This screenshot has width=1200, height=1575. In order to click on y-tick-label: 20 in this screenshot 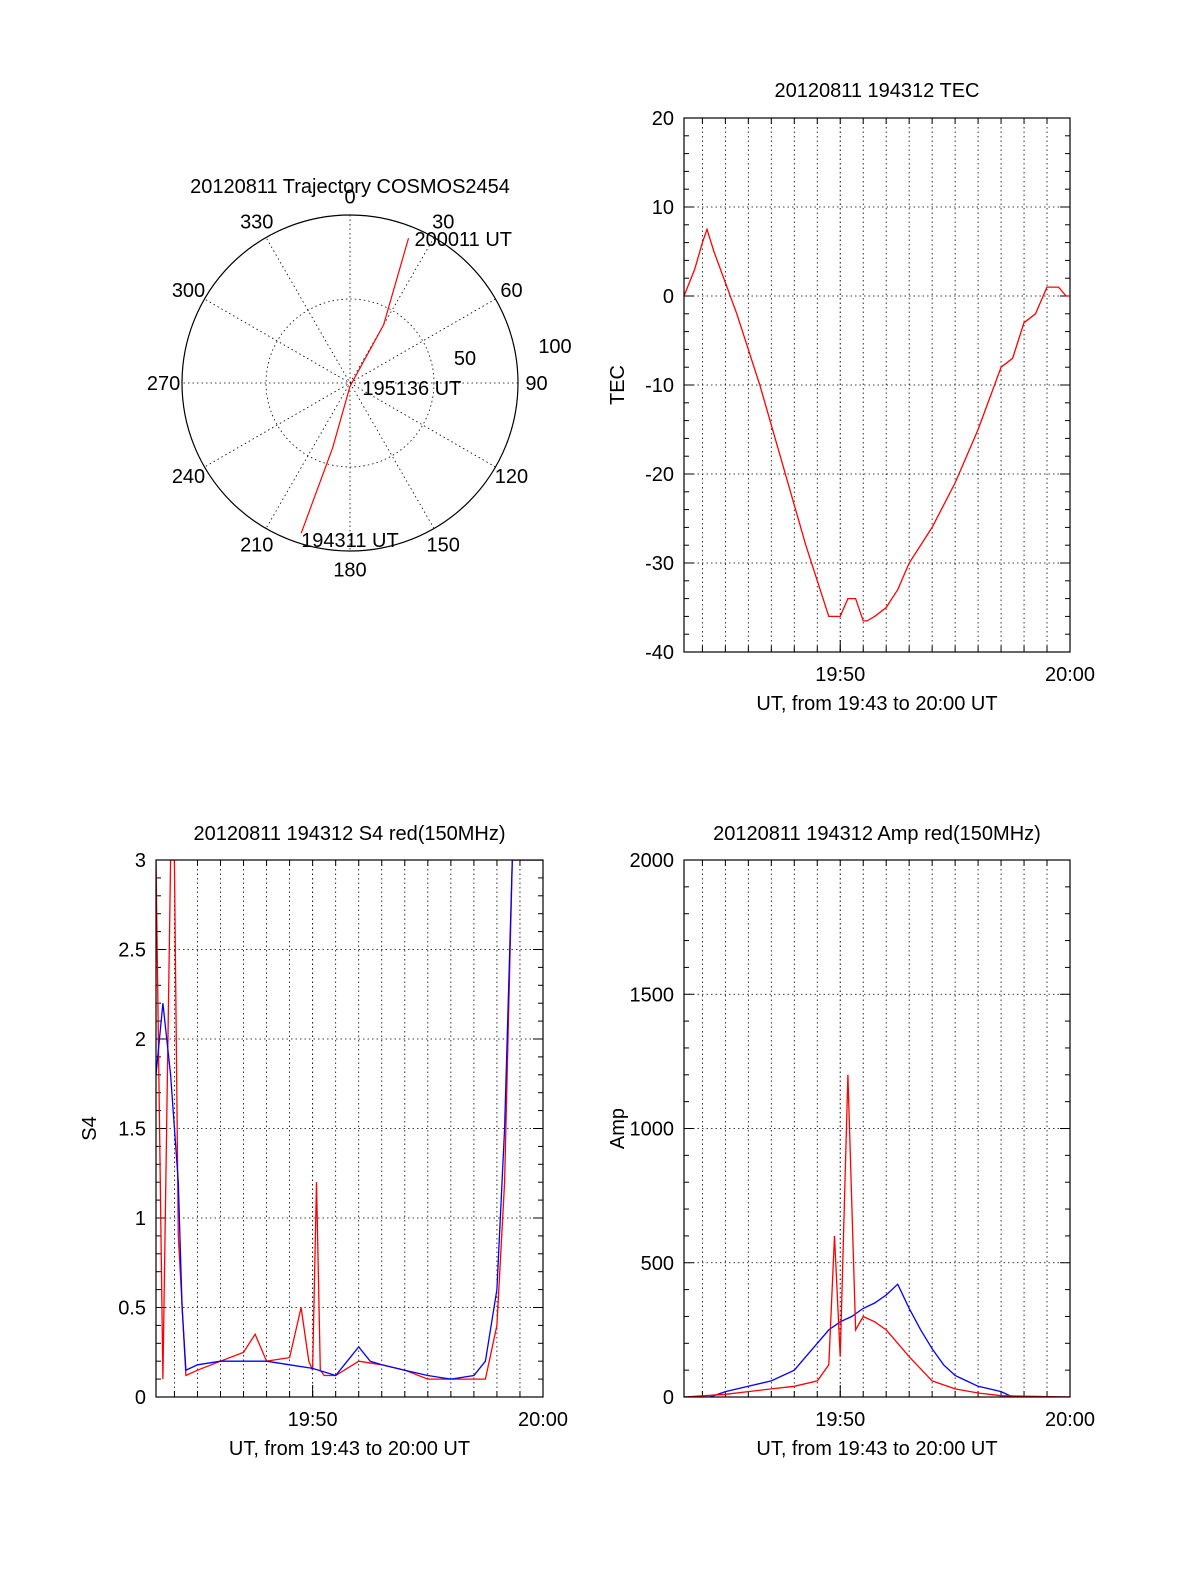, I will do `click(663, 119)`.